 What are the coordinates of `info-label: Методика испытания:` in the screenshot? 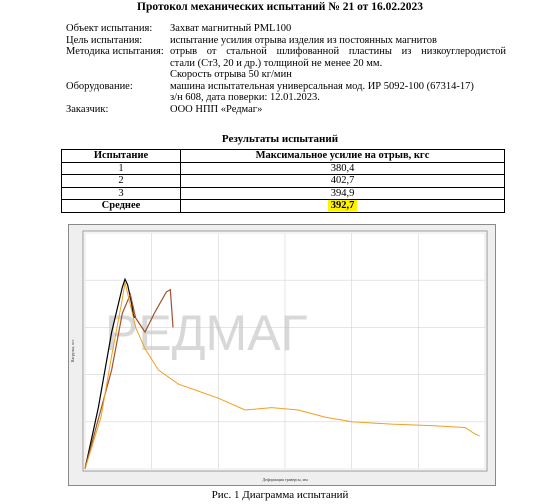 It's located at (115, 51).